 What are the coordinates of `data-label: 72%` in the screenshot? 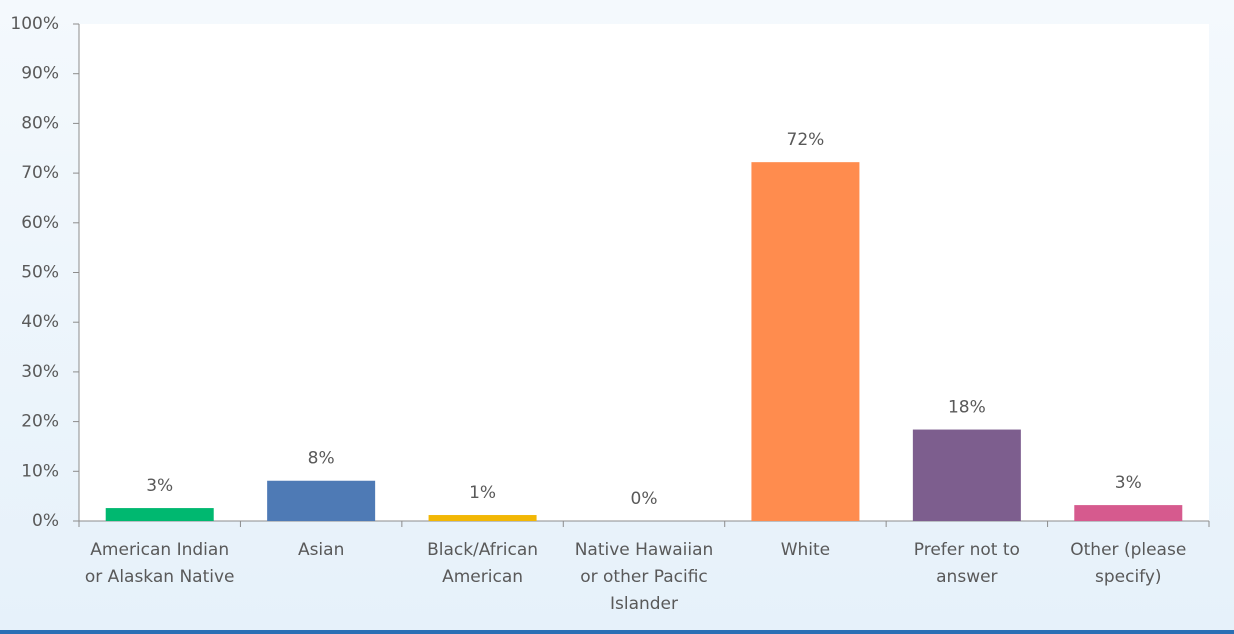 It's located at (806, 140).